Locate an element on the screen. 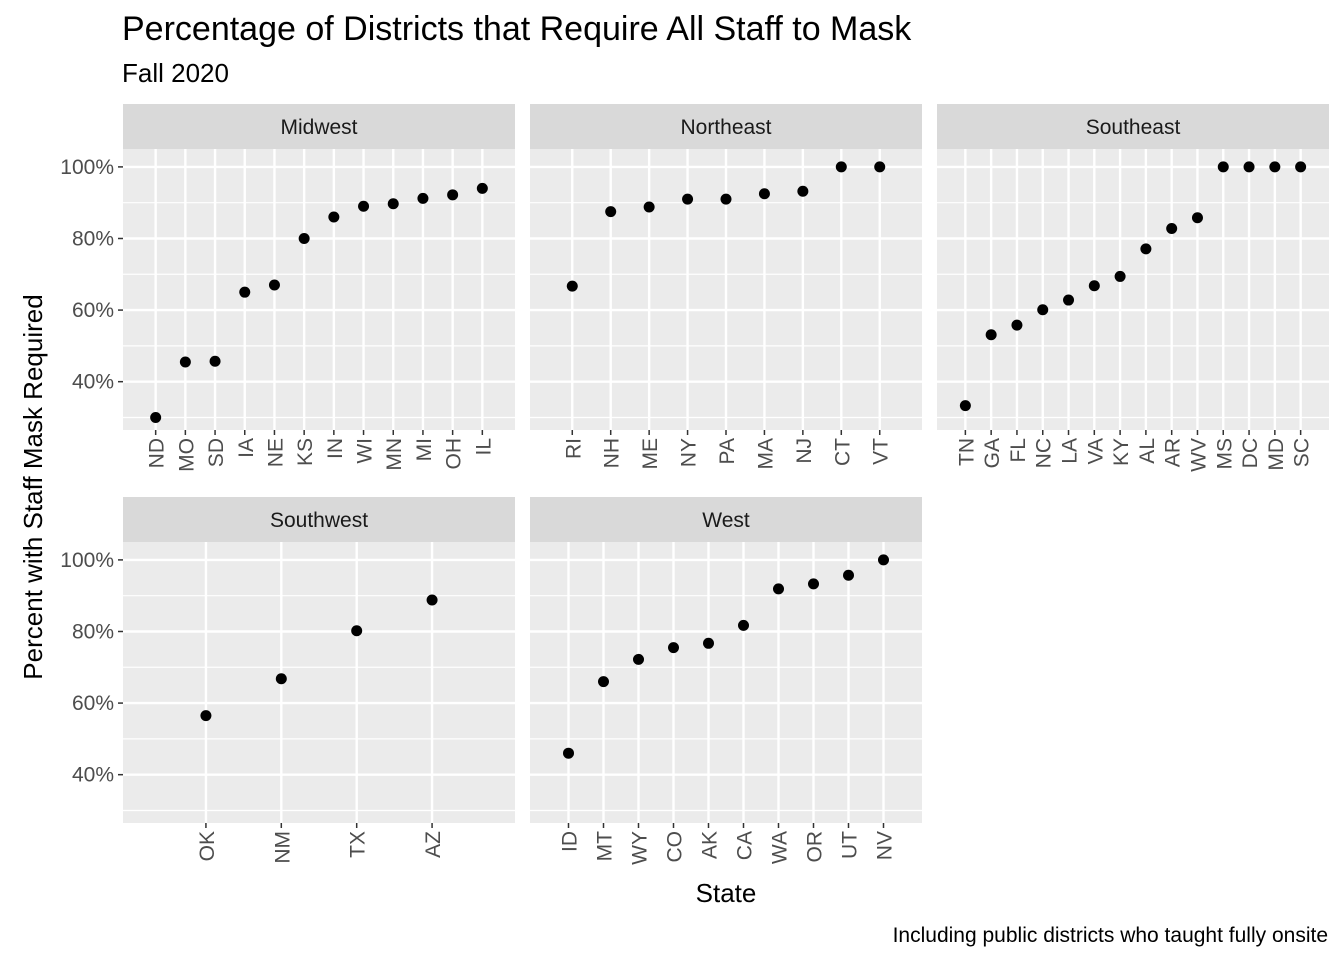 Image resolution: width=1344 pixels, height=960 pixels. data-point-il is located at coordinates (482, 188).